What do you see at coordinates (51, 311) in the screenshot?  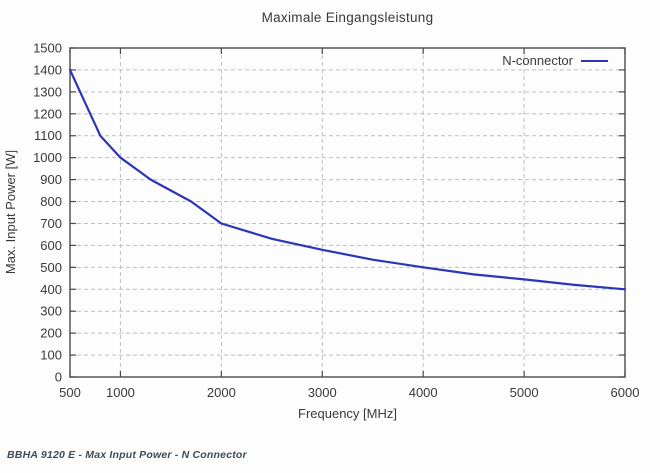 I see `y-tick-label: 300` at bounding box center [51, 311].